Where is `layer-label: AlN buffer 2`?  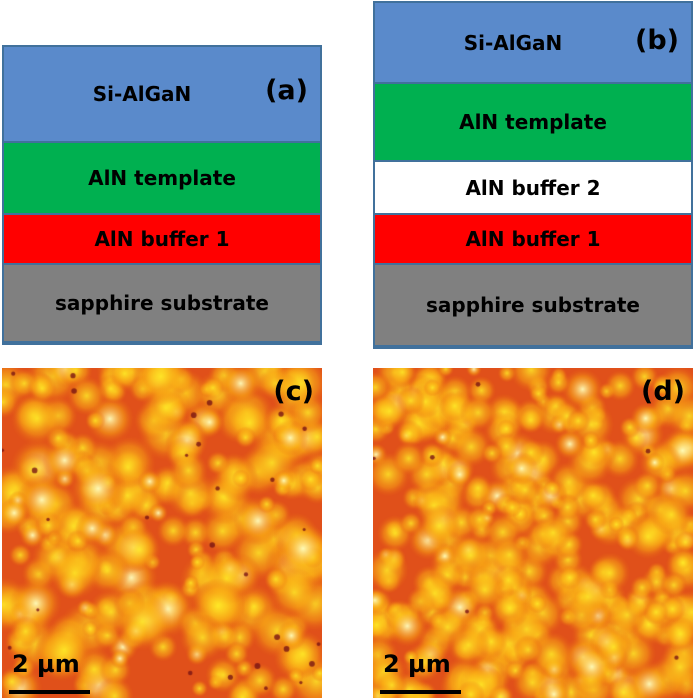 layer-label: AlN buffer 2 is located at coordinates (533, 187).